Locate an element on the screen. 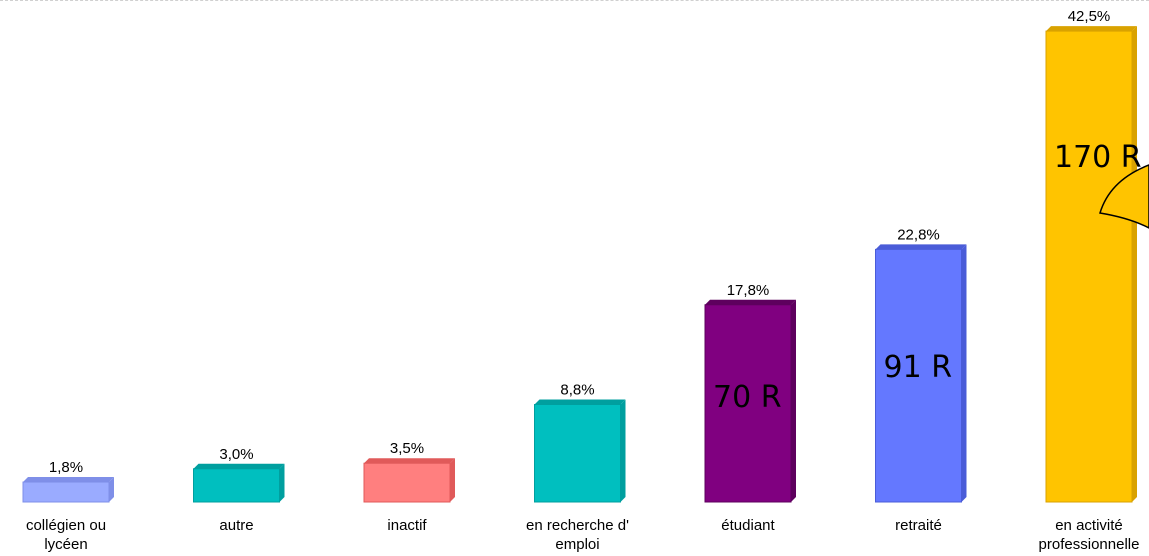 The height and width of the screenshot is (556, 1149). bar-group-3: 8,8% en recherche d' emploi is located at coordinates (577, 467).